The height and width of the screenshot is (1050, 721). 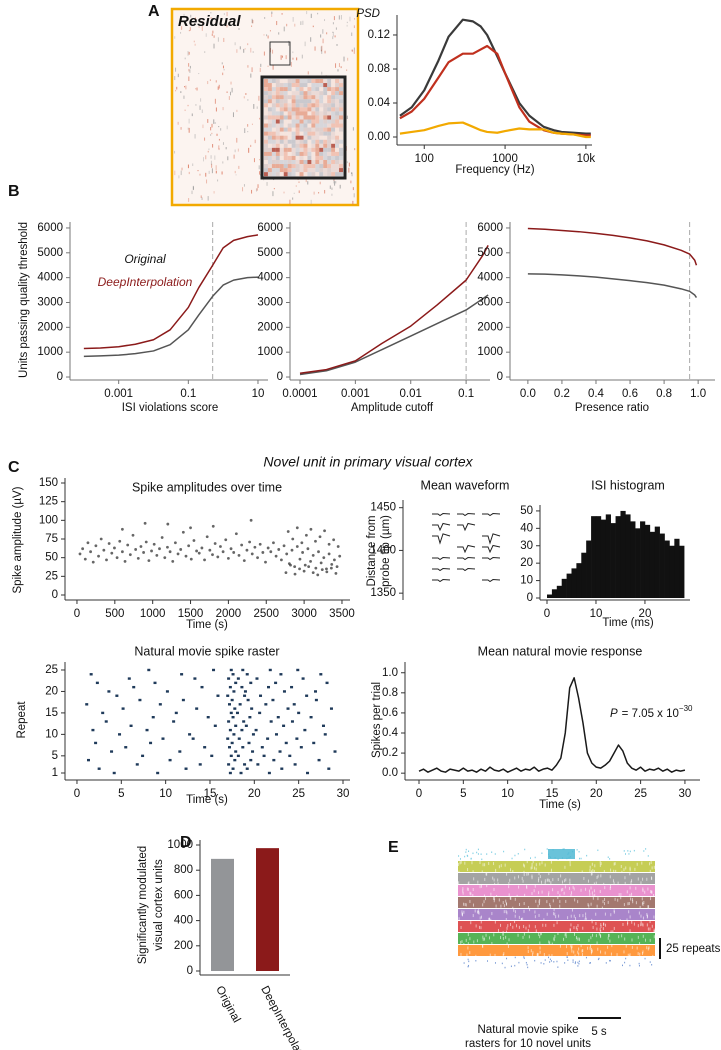 I want to click on y-tick-label: 50, so click(x=51, y=558).